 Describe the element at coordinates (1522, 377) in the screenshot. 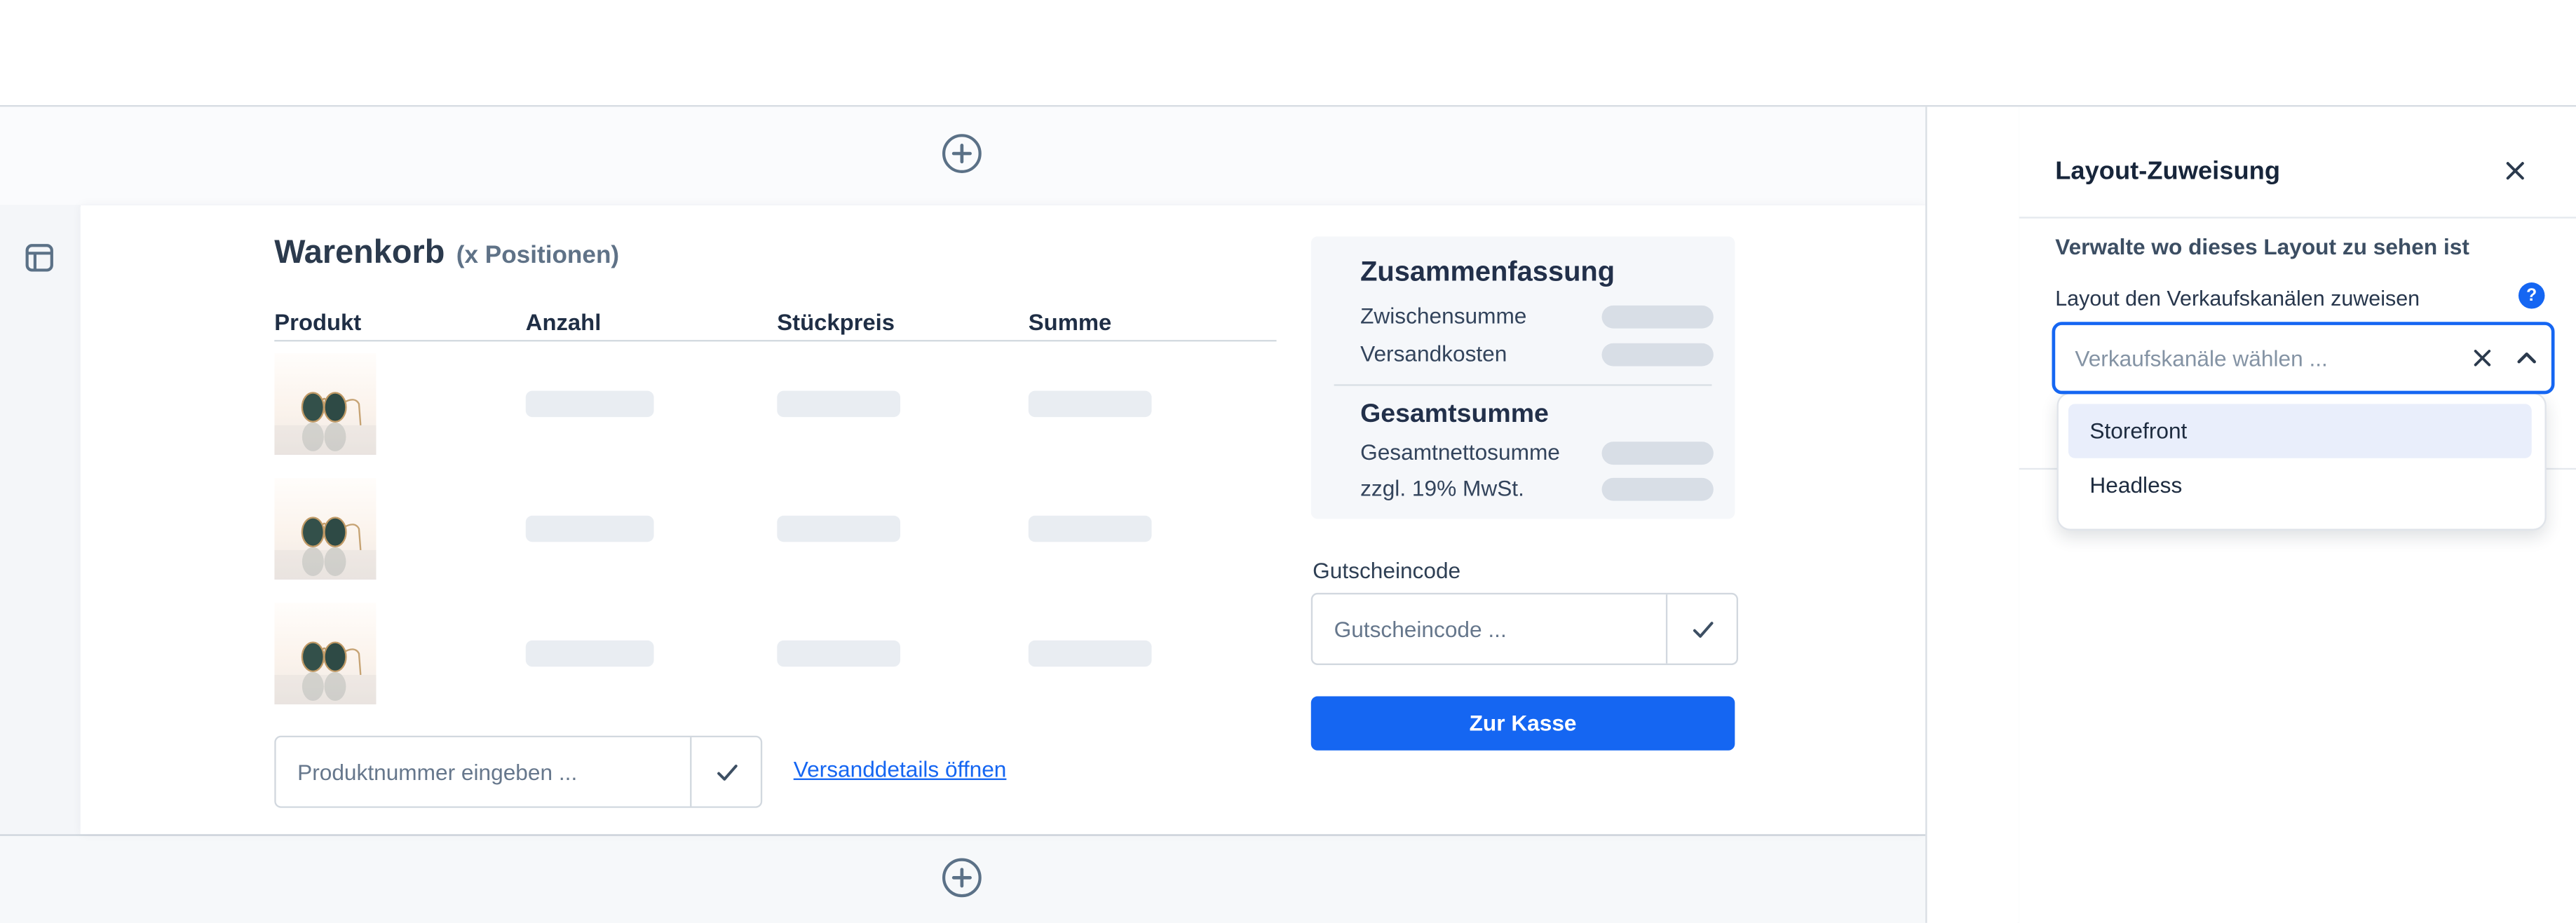

I see `cart-summary-card` at that location.